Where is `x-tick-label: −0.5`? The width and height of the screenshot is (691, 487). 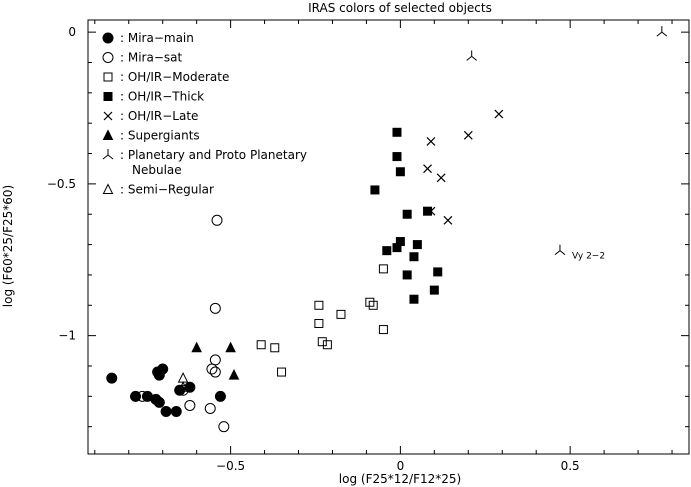 x-tick-label: −0.5 is located at coordinates (230, 466).